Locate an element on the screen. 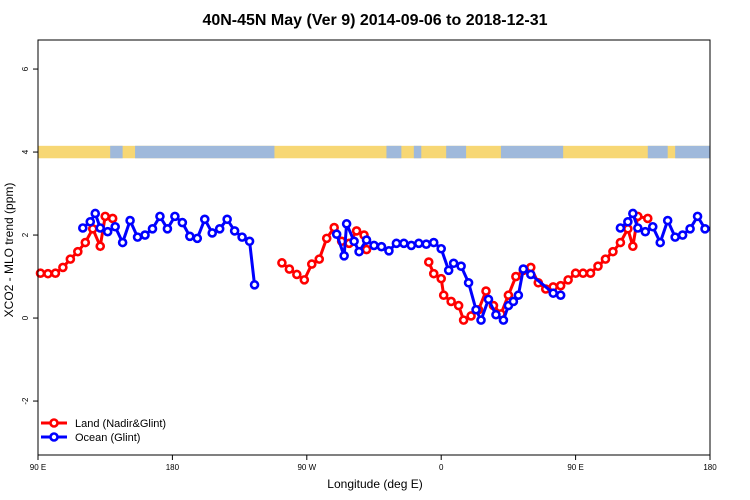 This screenshot has height=500, width=750. x-axis: 90 E 180 90 W 0 90 E 180 is located at coordinates (373, 463).